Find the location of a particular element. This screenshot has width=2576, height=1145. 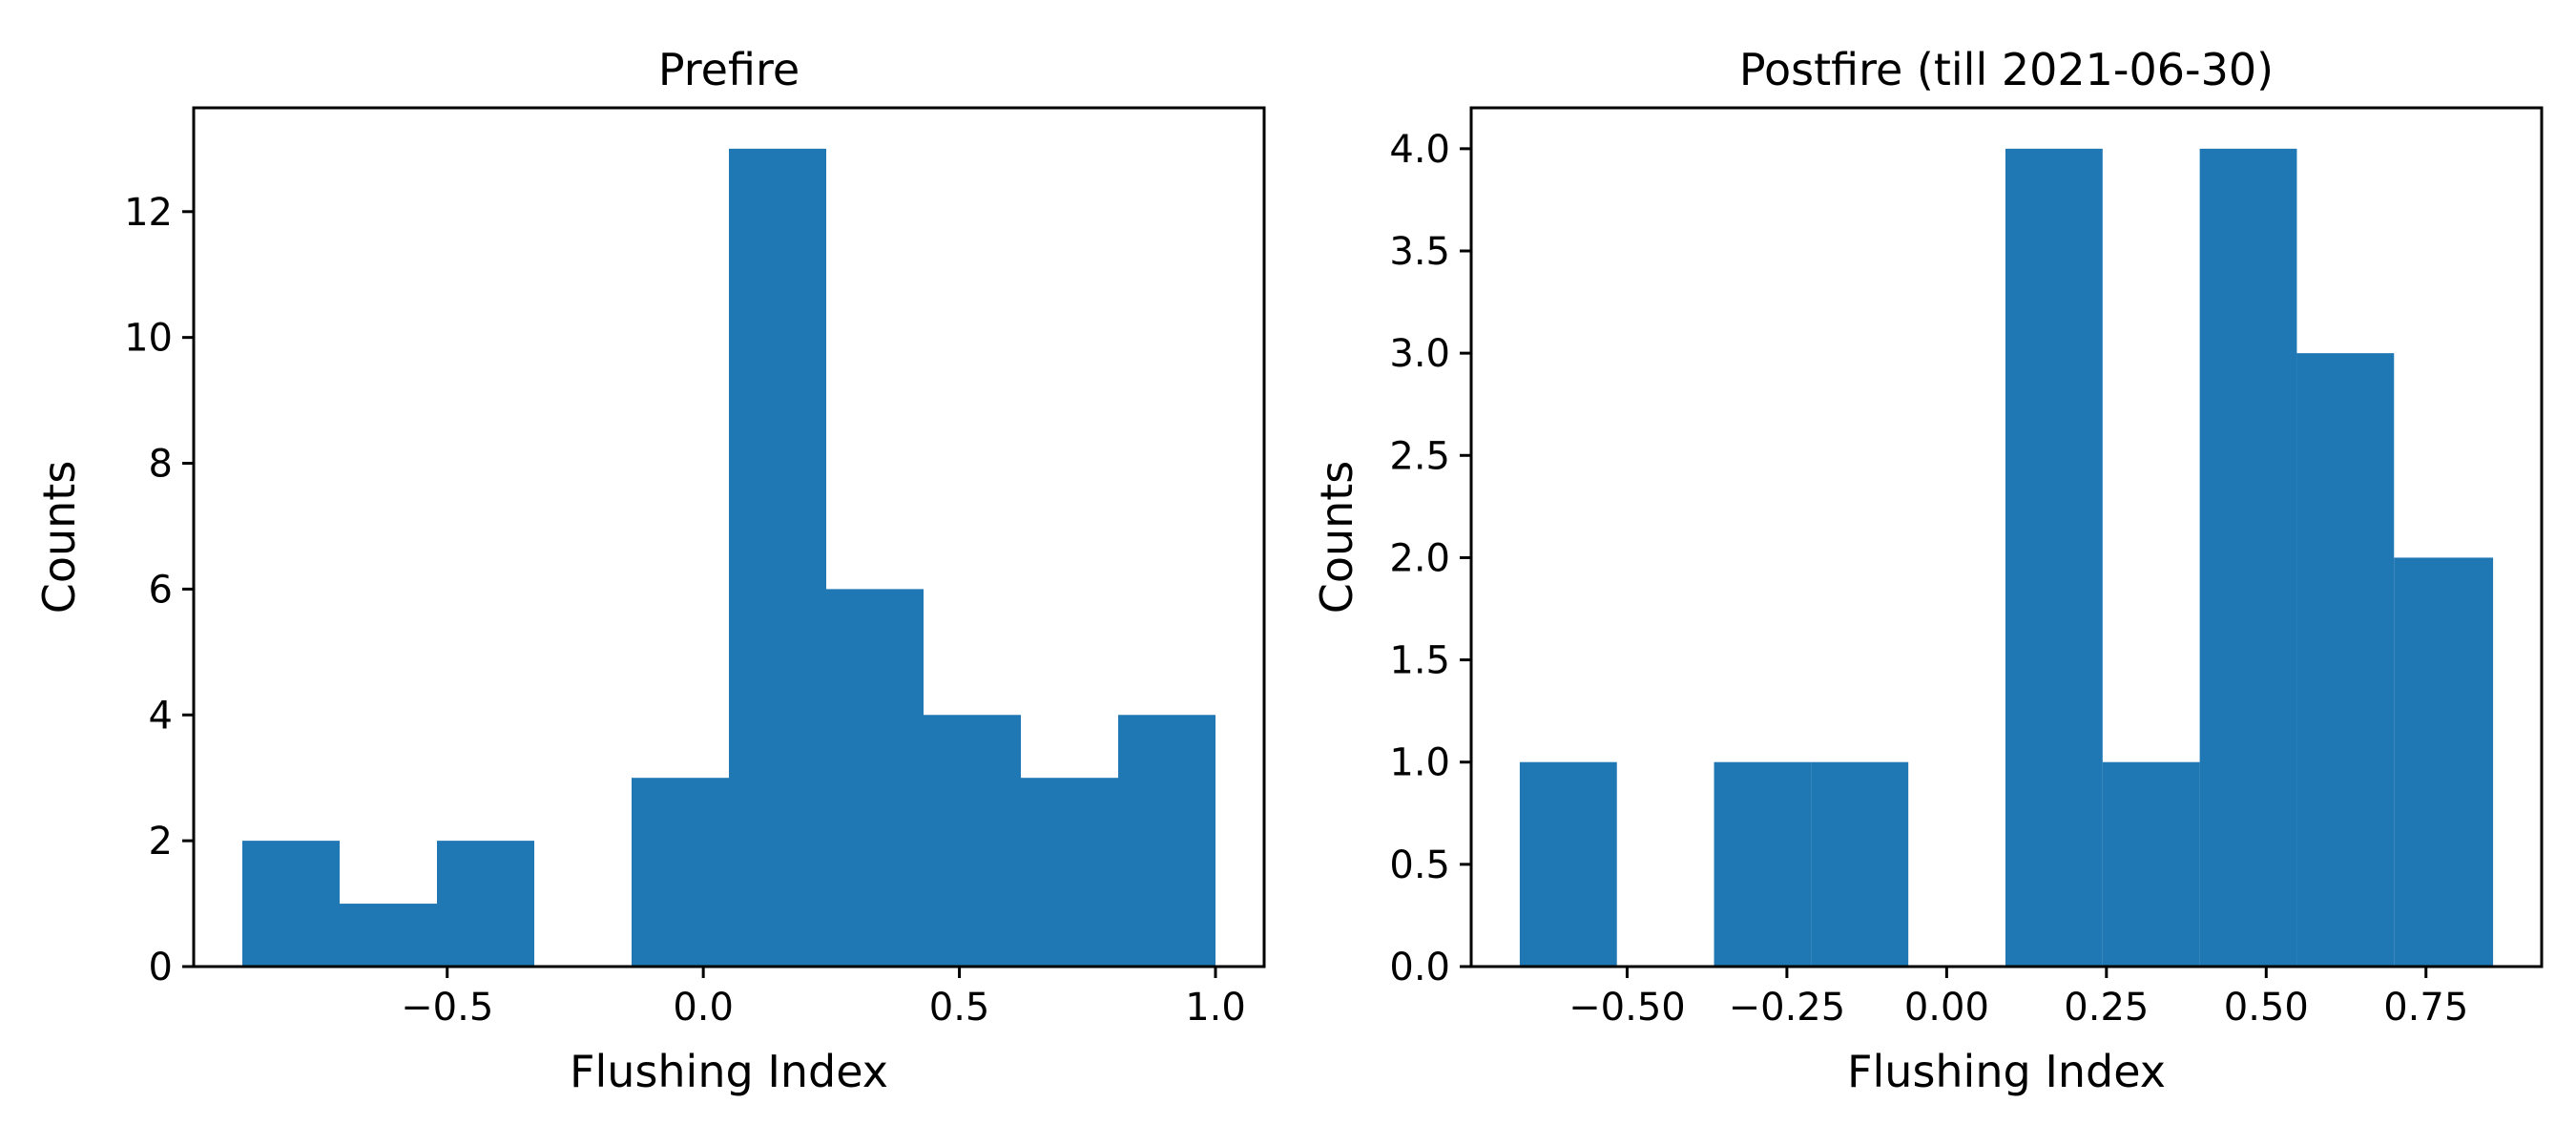

y-tick-label: 4.0 is located at coordinates (1419, 150).